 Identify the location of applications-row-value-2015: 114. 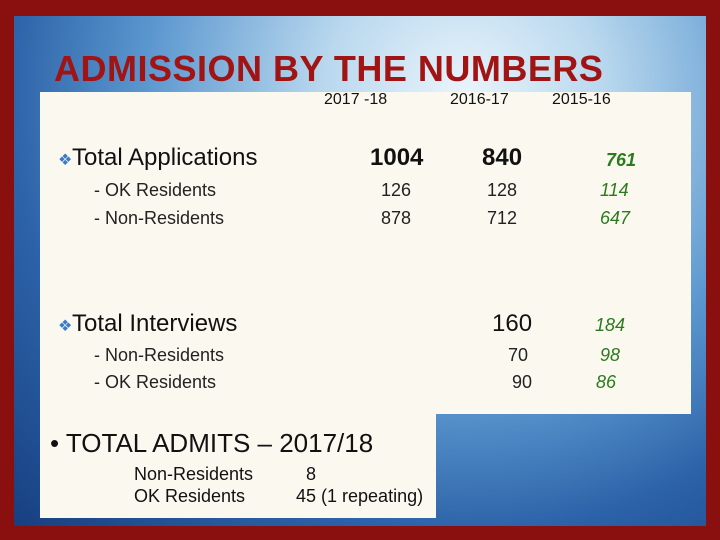
(614, 190).